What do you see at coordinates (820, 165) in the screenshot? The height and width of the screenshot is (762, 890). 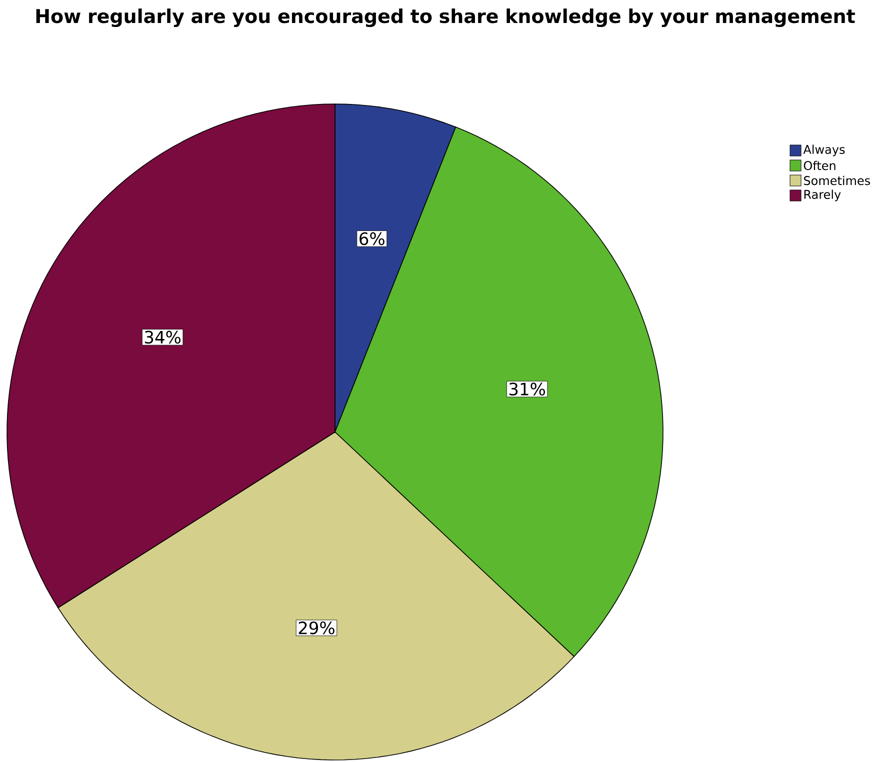 I see `legend-label: Often` at bounding box center [820, 165].